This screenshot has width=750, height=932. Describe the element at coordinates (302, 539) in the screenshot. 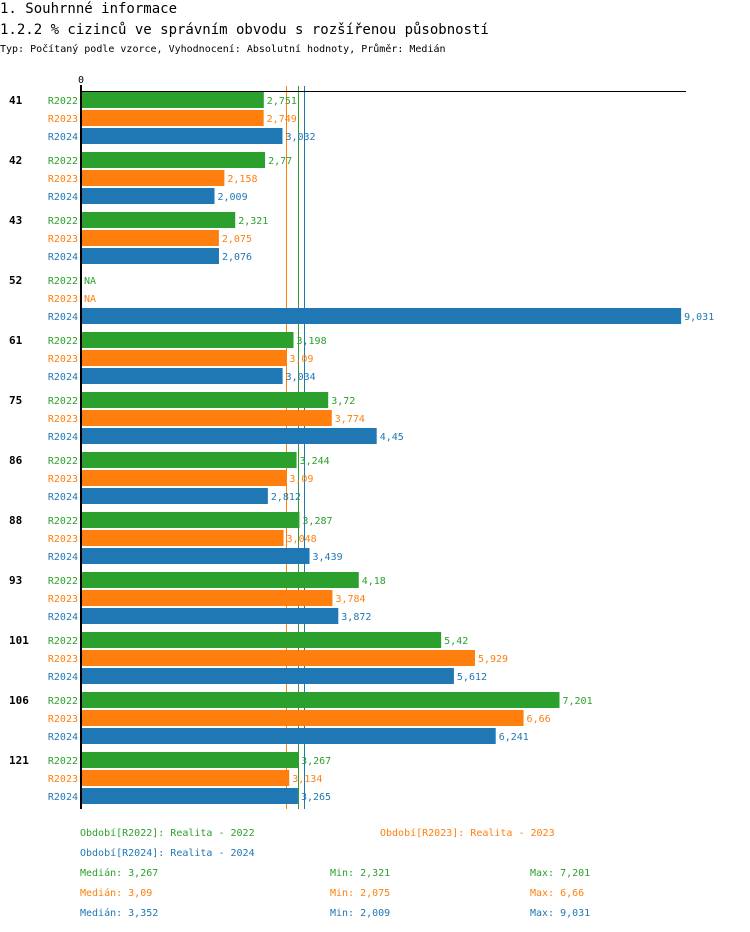

I see `value-label: 3,048` at that location.